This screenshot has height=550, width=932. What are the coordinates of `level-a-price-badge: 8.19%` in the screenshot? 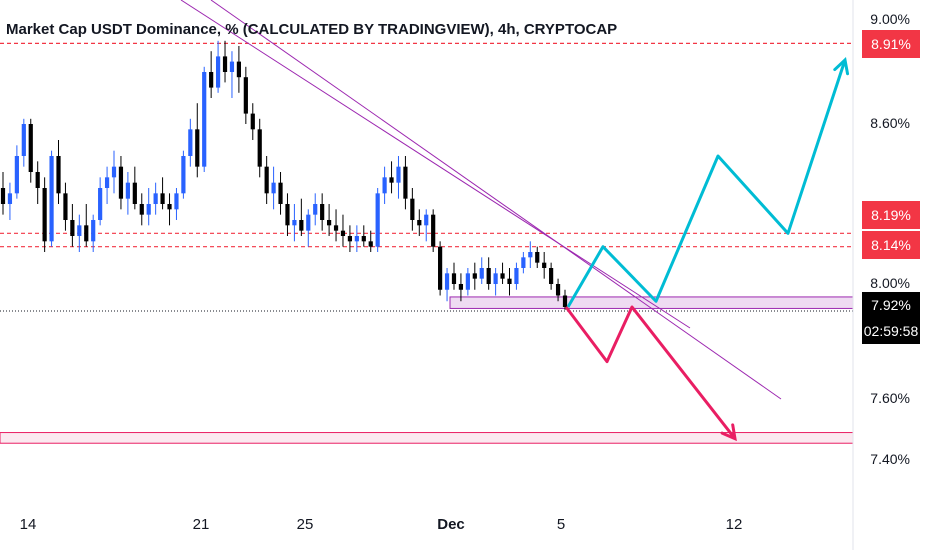 It's located at (891, 215).